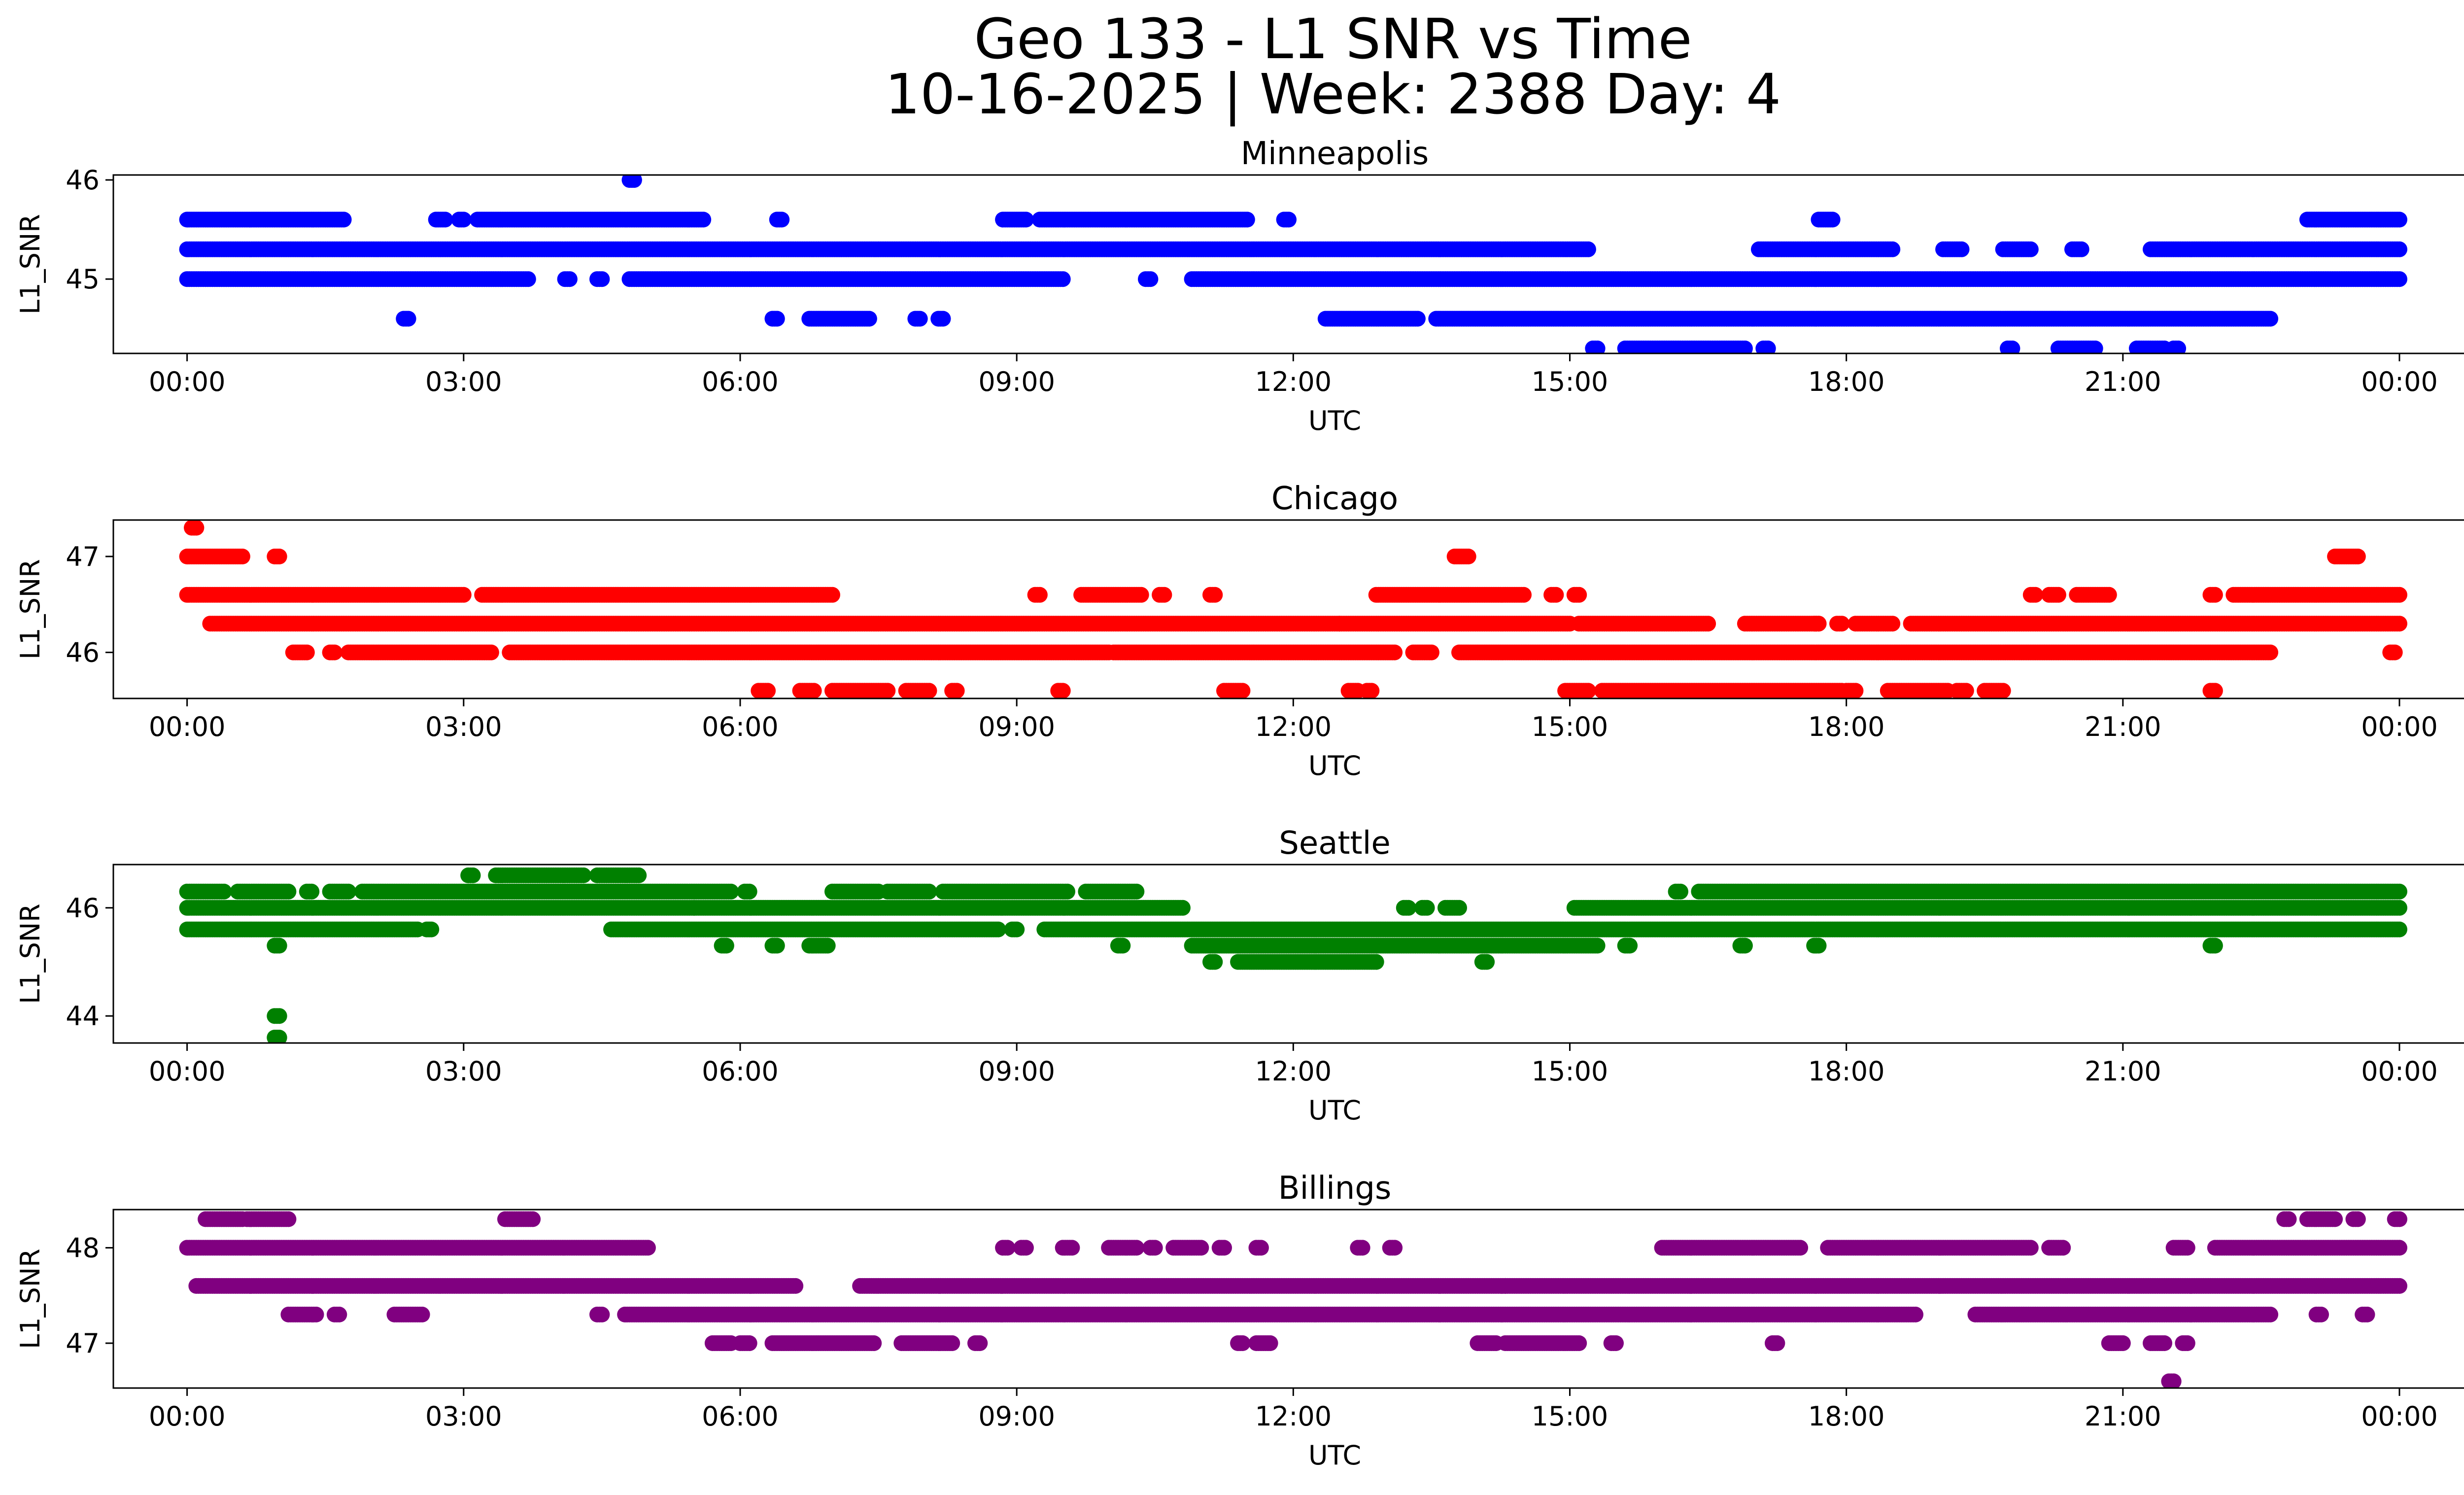  I want to click on x-tick-label: 12:00, so click(1293, 381).